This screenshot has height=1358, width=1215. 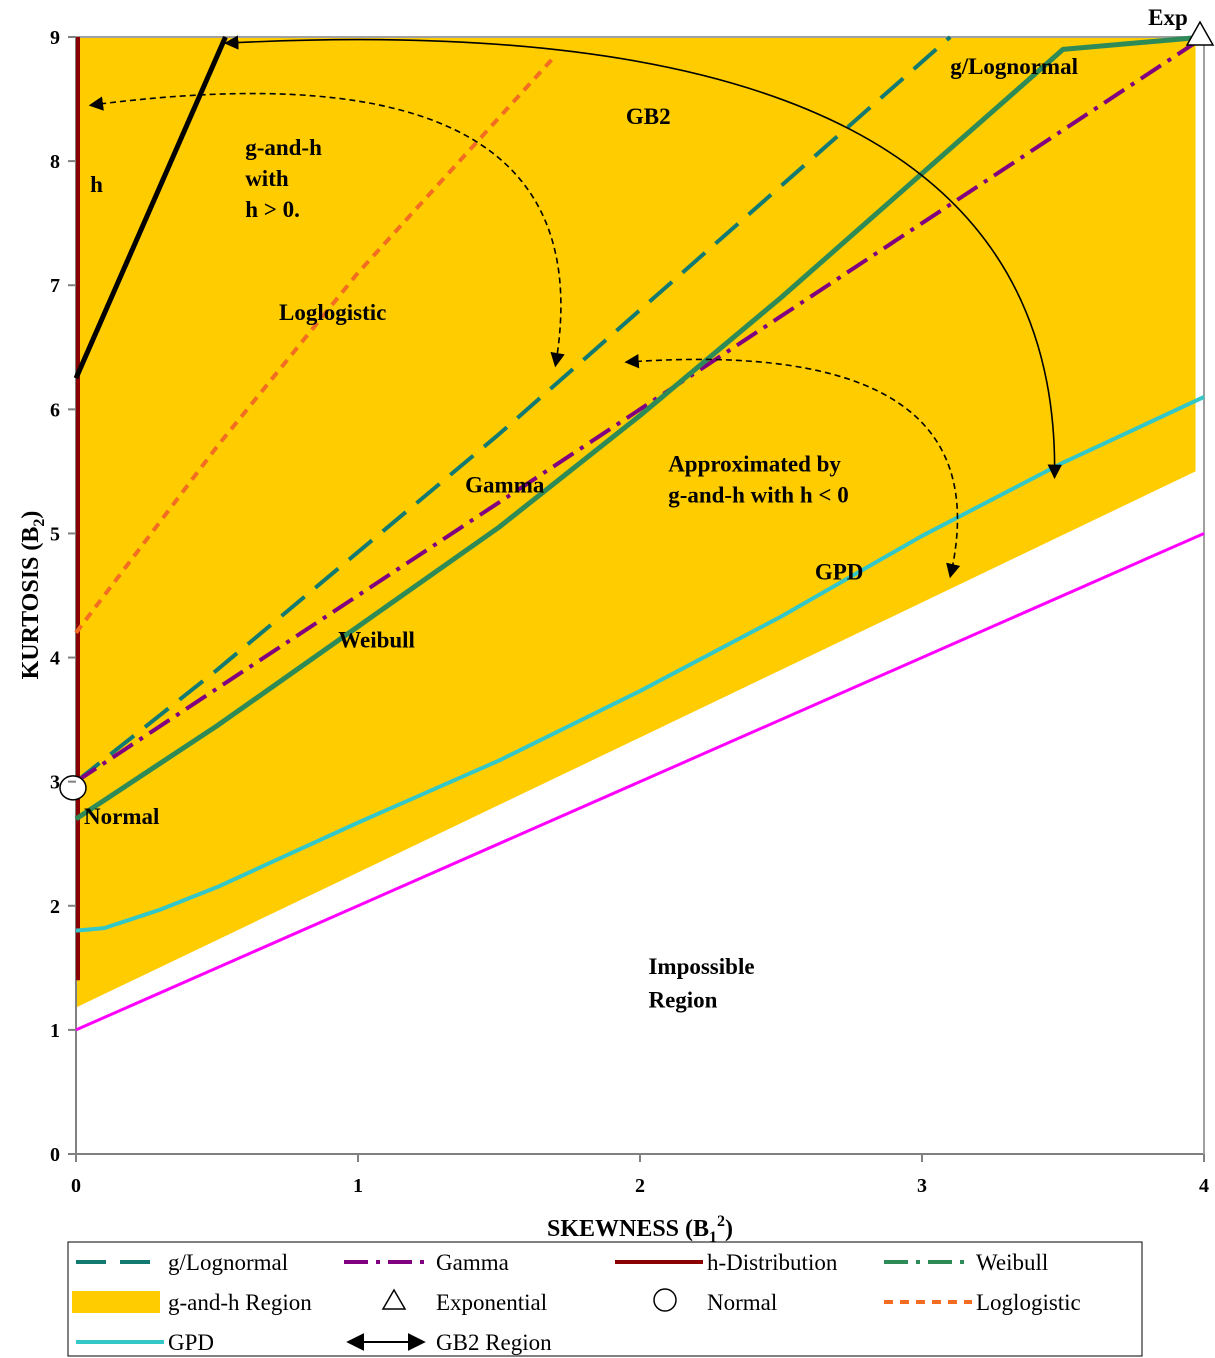 What do you see at coordinates (31, 515) in the screenshot?
I see `y-axis-title-end: )` at bounding box center [31, 515].